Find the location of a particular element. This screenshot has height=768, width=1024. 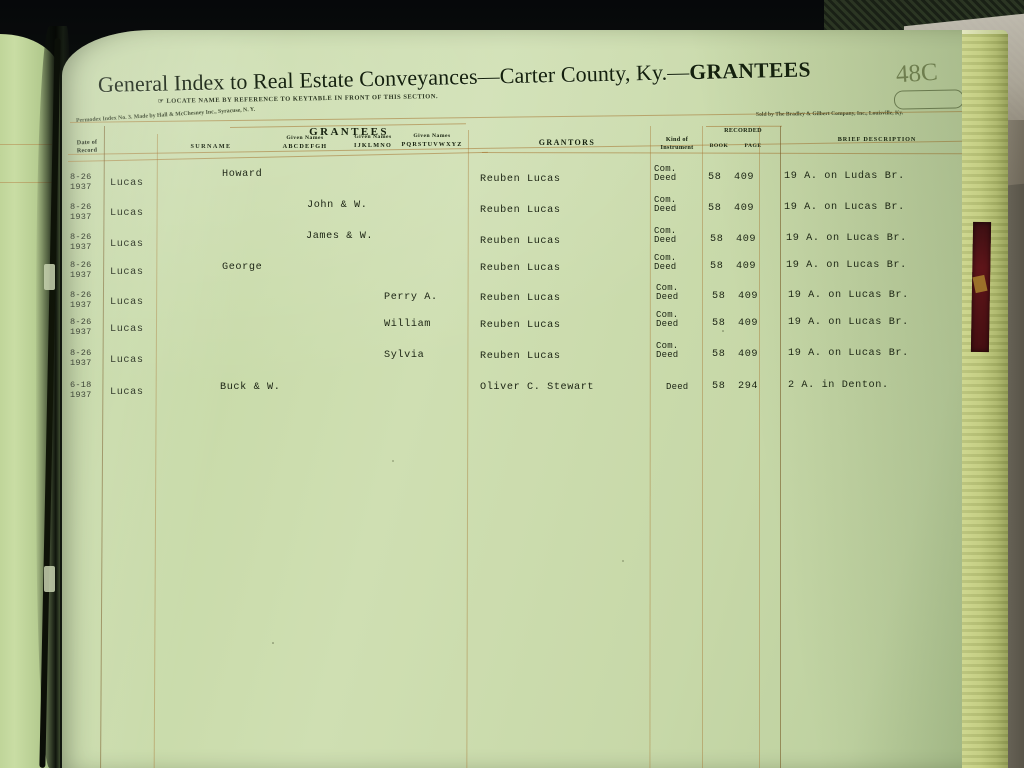

header-book: BOOK is located at coordinates (719, 146).